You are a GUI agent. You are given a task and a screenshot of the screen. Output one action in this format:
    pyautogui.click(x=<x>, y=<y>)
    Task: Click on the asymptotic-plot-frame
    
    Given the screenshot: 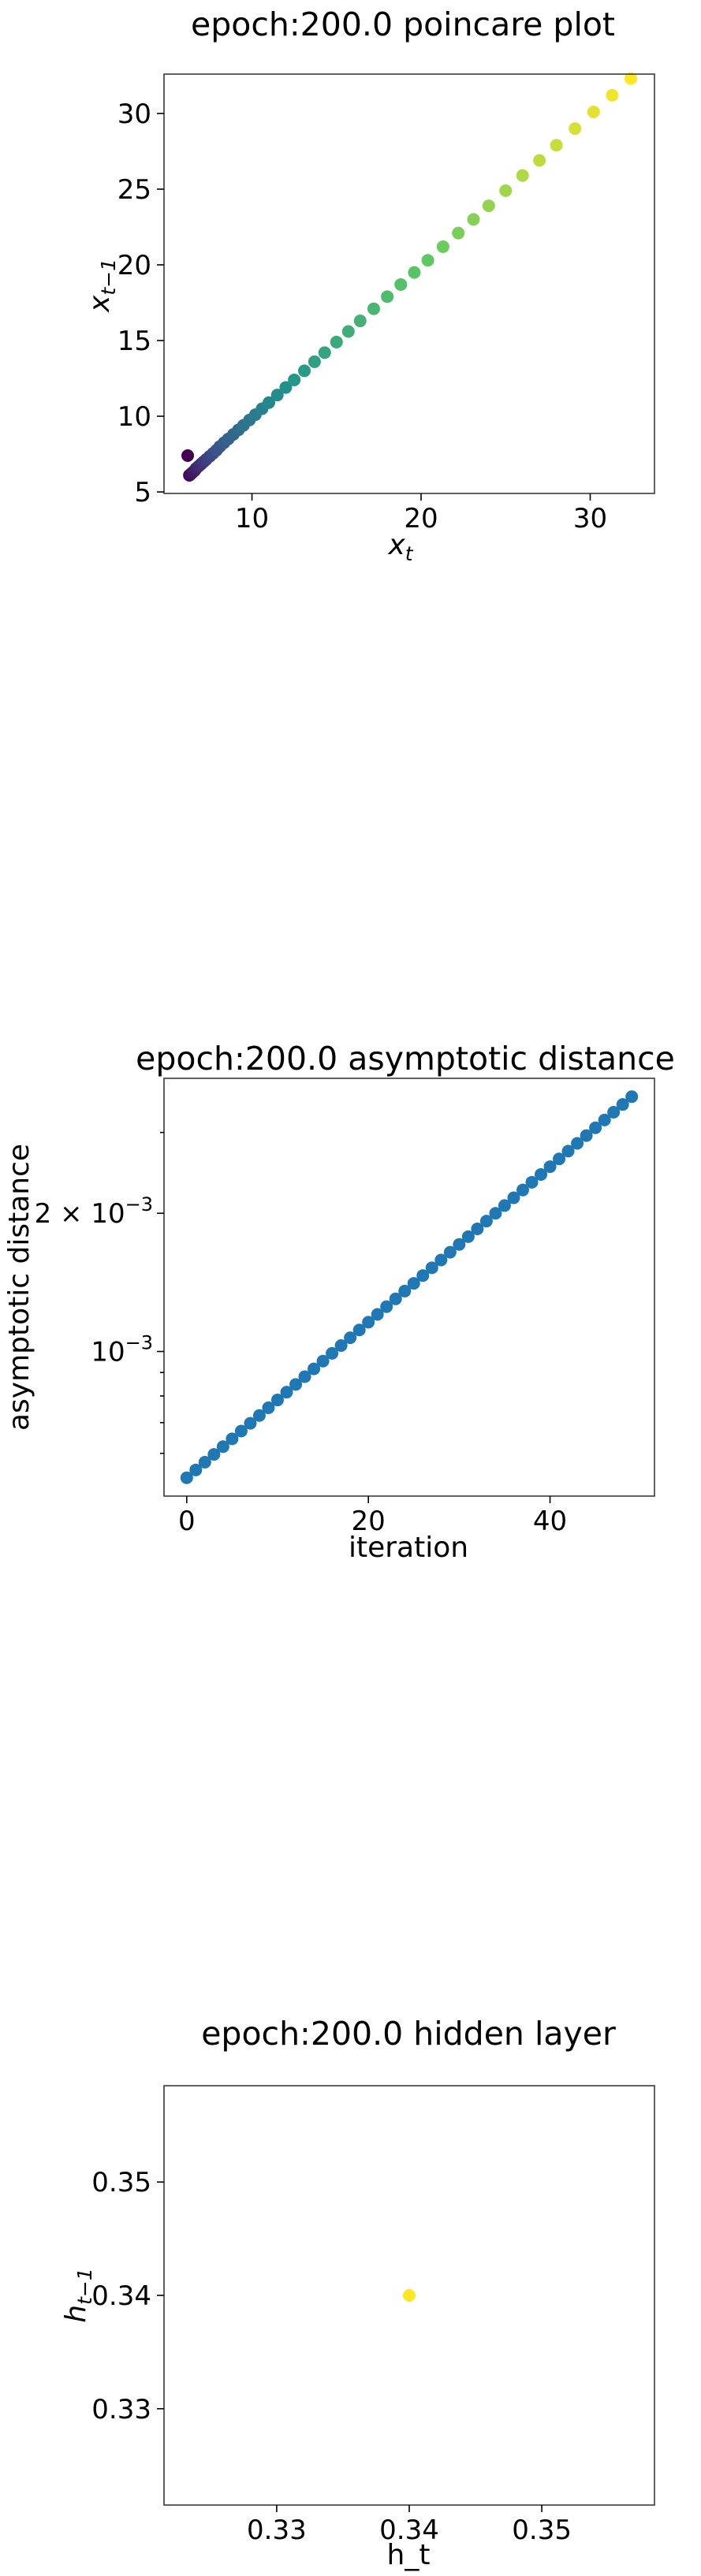 What is the action you would take?
    pyautogui.click(x=409, y=1287)
    